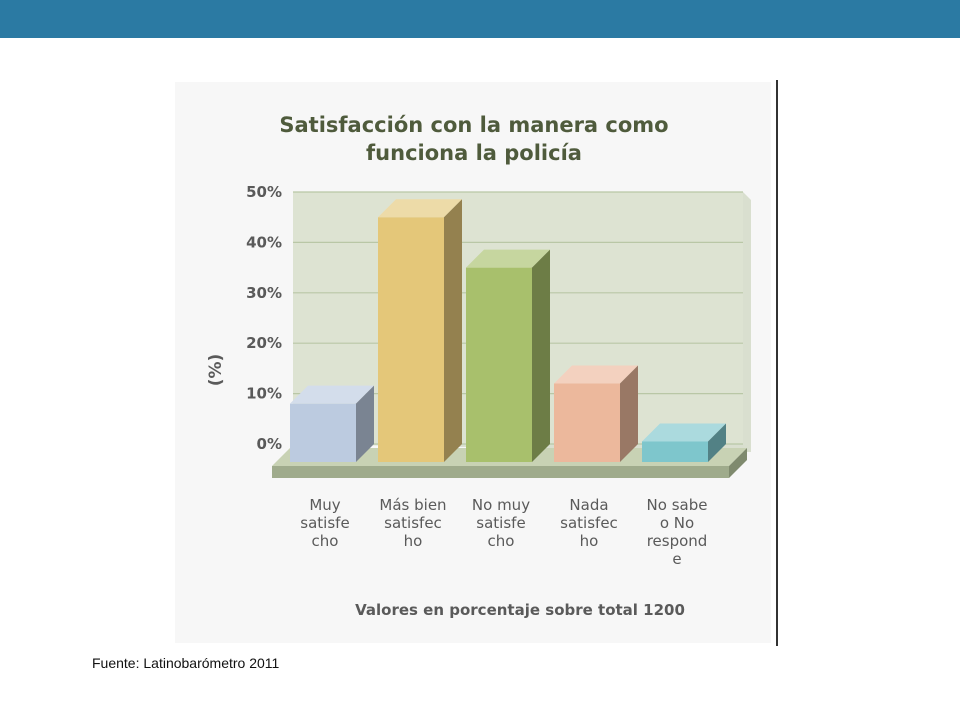 The height and width of the screenshot is (720, 960). I want to click on x-category-label-line: Nada, so click(588, 505).